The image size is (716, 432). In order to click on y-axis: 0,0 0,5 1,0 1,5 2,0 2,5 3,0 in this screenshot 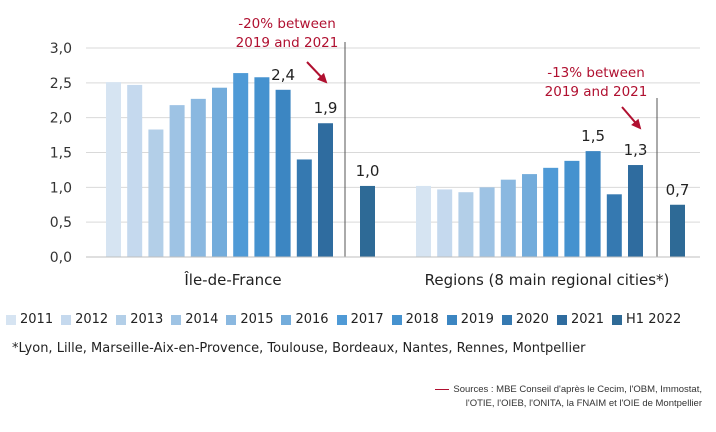, I will do `click(61, 153)`.